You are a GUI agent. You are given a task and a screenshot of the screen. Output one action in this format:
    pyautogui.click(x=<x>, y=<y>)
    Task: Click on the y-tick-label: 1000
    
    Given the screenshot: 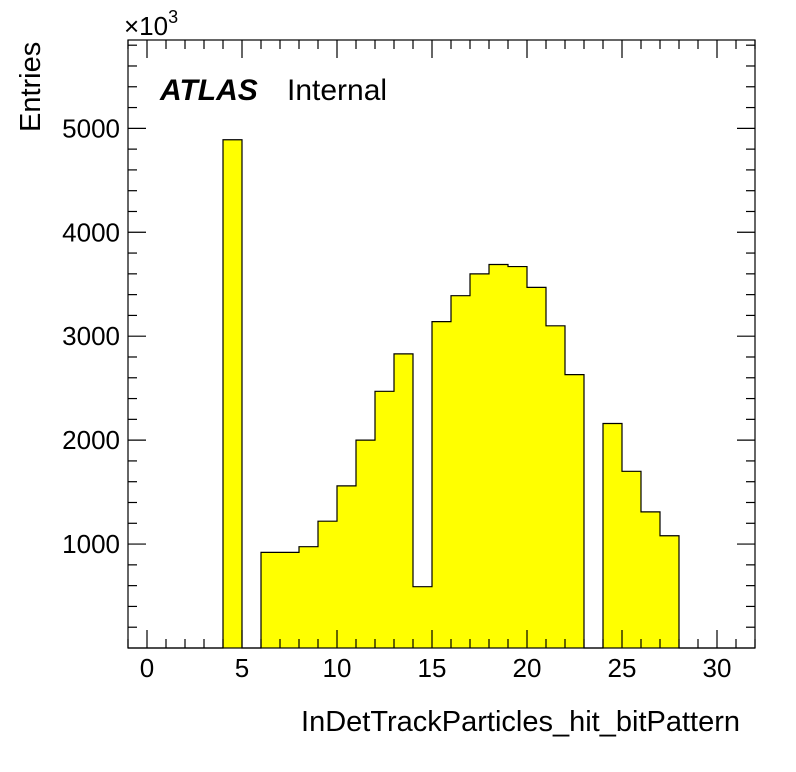 What is the action you would take?
    pyautogui.click(x=91, y=544)
    